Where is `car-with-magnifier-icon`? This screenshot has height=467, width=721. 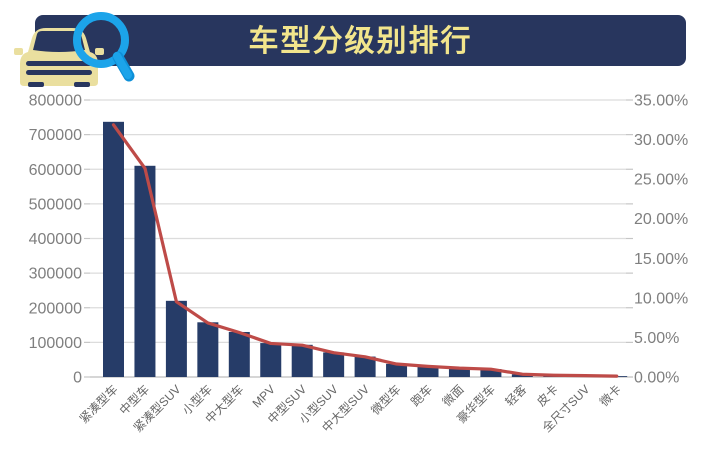
car-with-magnifier-icon is located at coordinates (80, 56).